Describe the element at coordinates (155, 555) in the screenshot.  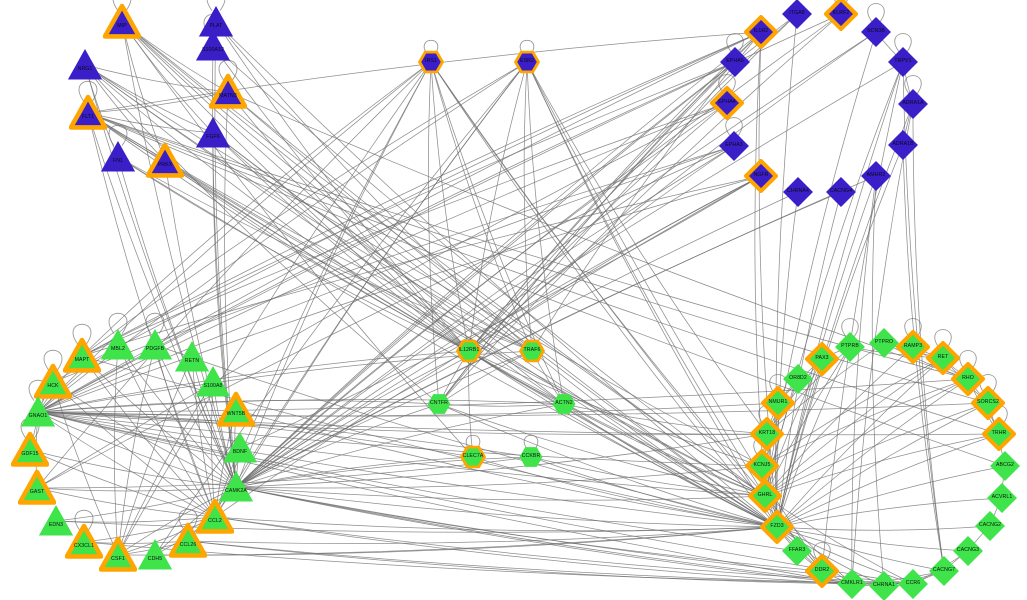
I see `graph-node-cdh5: CDH5` at that location.